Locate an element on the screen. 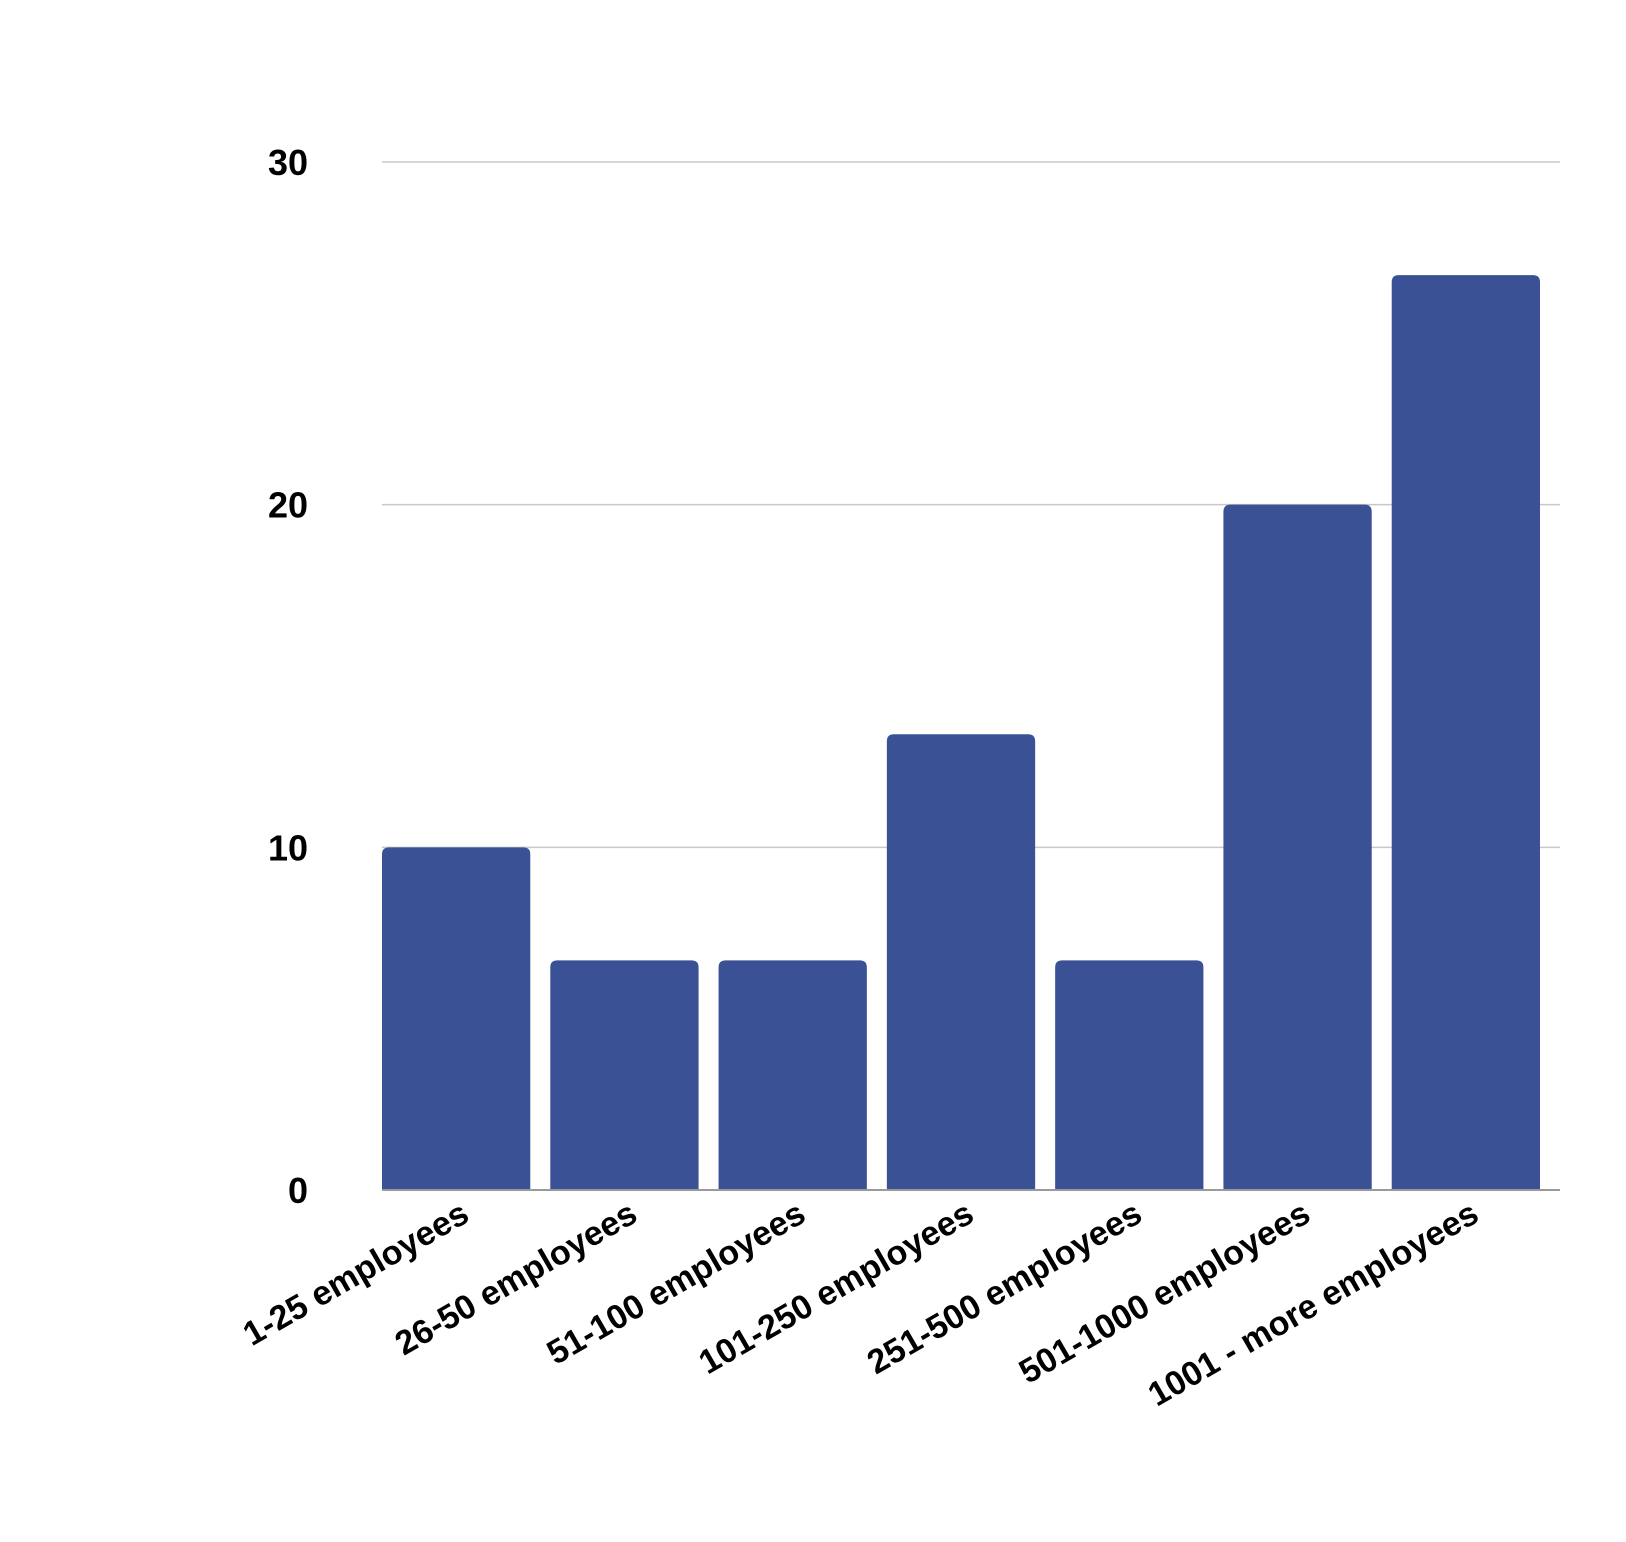 The height and width of the screenshot is (1542, 1626). y-tick-labels: 0 10 20 30 is located at coordinates (288, 676).